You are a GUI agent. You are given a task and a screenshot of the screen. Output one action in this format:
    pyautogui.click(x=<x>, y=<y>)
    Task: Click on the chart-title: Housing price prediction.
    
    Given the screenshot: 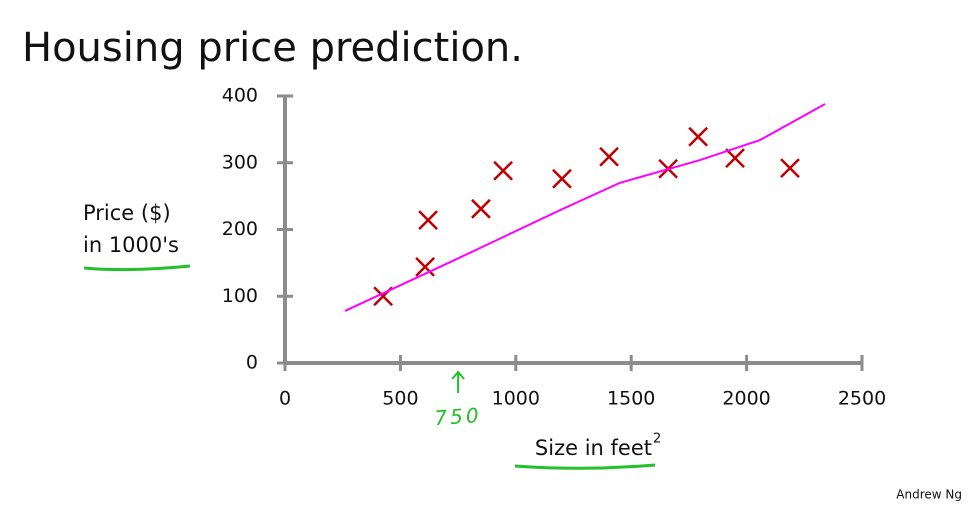 What is the action you would take?
    pyautogui.click(x=272, y=48)
    